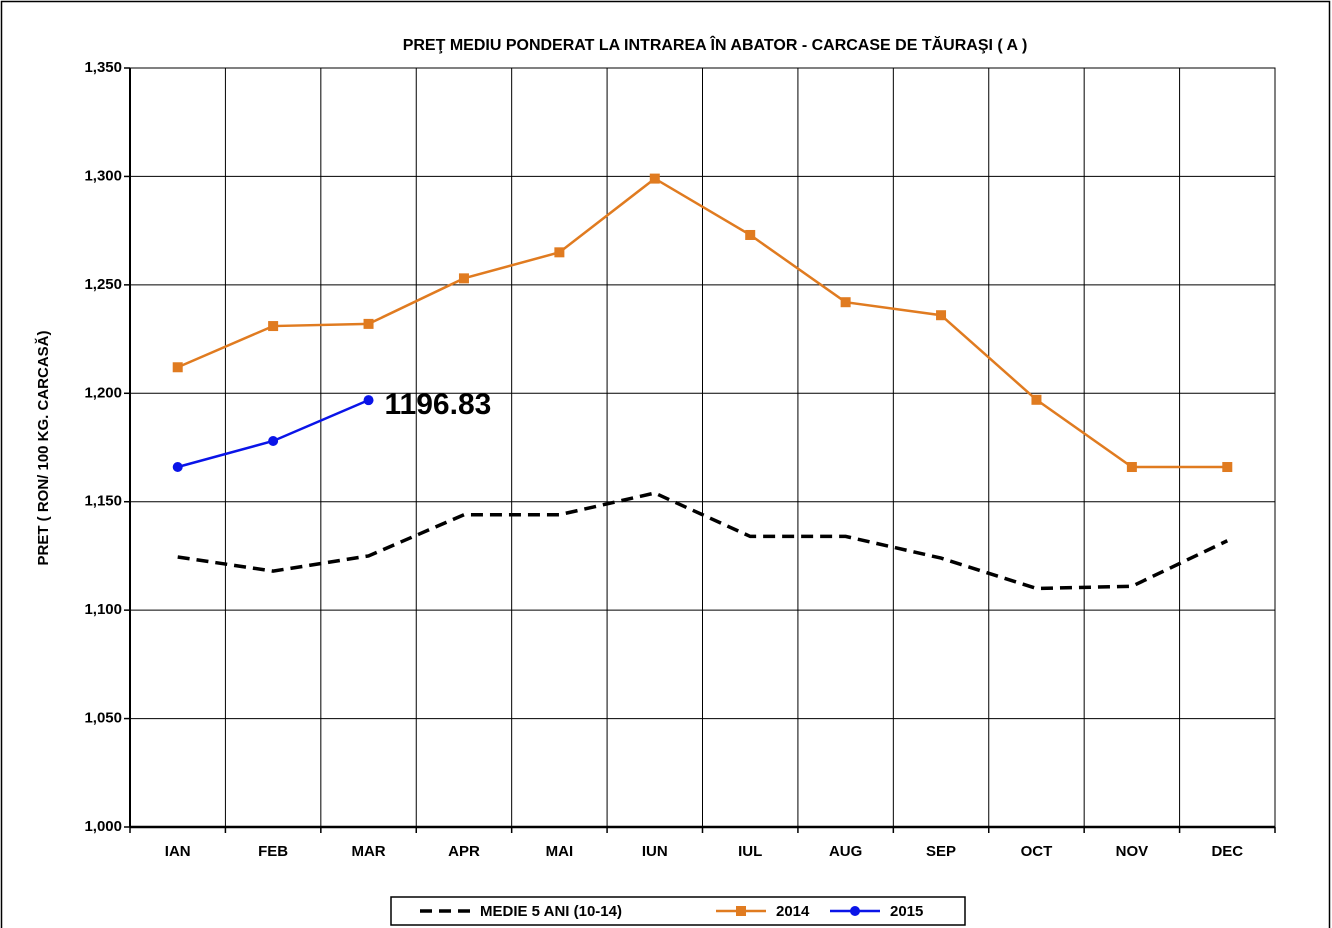  Describe the element at coordinates (560, 851) in the screenshot. I see `x-tick-label: MAI` at that location.